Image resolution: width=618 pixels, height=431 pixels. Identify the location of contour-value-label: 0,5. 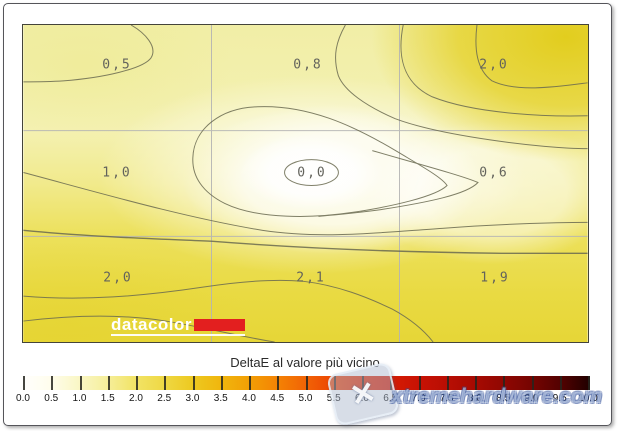
(117, 65).